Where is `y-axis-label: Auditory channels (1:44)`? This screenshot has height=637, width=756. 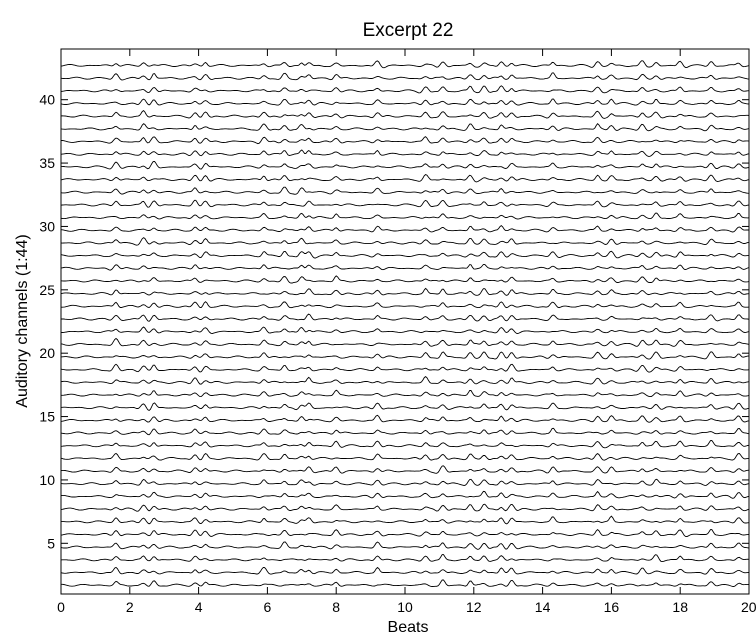
y-axis-label: Auditory channels (1:44) is located at coordinates (22, 320).